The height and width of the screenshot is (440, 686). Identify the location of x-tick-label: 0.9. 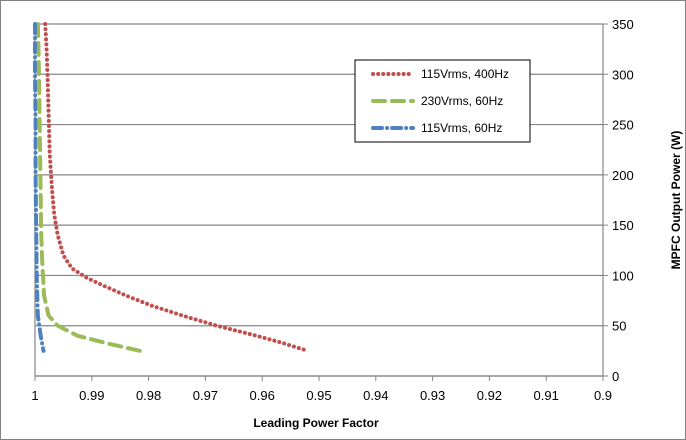
(603, 395).